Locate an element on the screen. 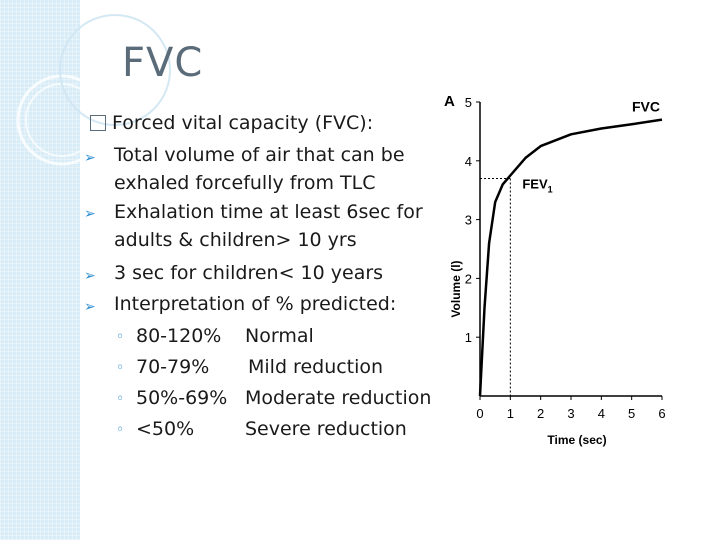 The image size is (720, 540). slide-title: FVC is located at coordinates (163, 63).